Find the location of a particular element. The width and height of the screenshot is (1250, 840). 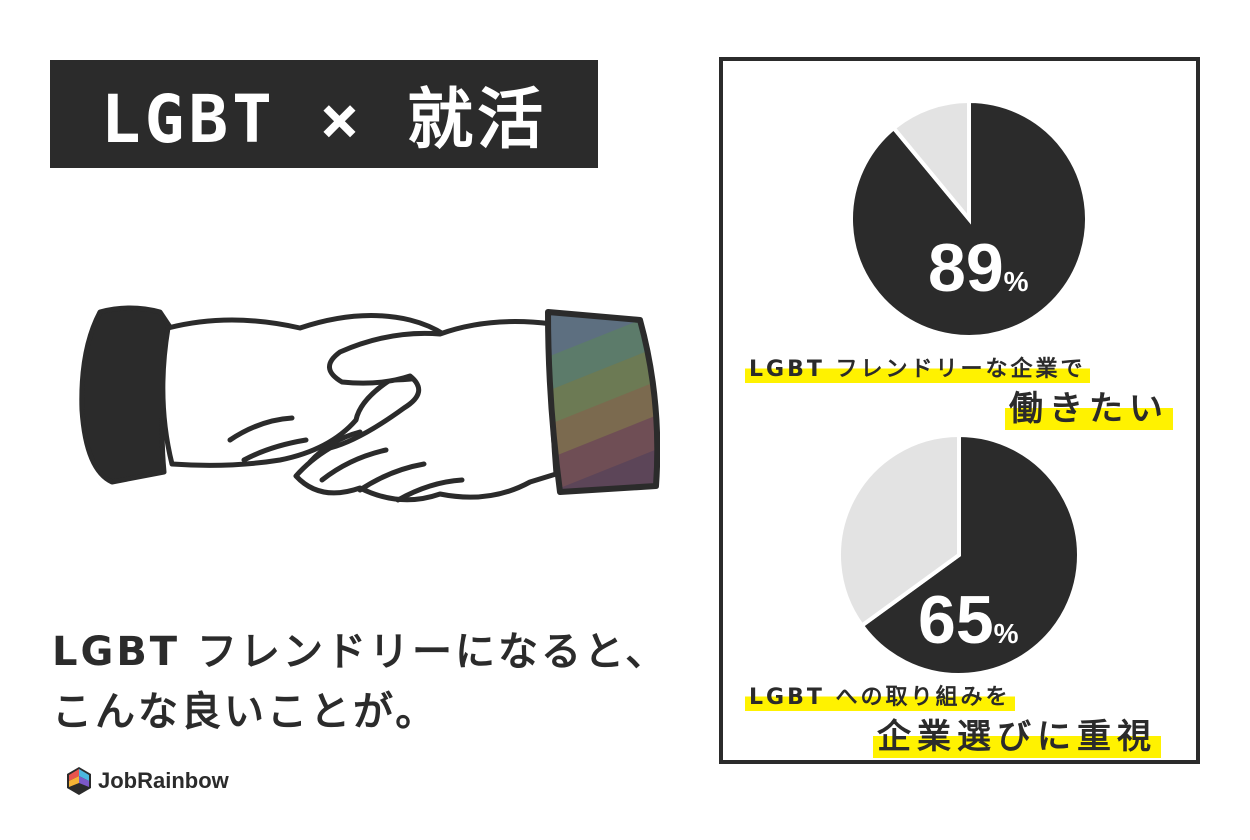

pie-2-percent: 65% is located at coordinates (968, 620).